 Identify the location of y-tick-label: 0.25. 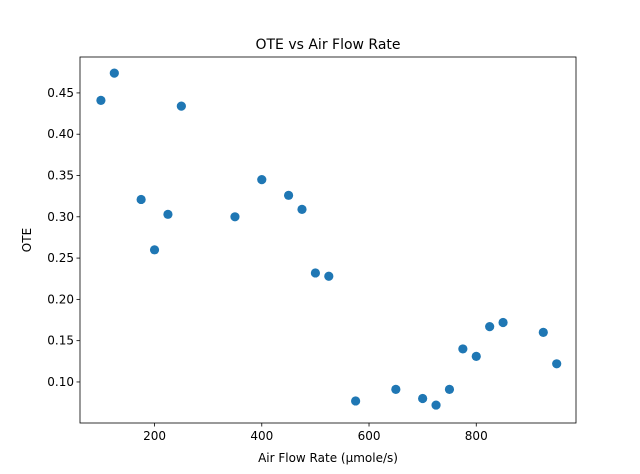
(60, 258).